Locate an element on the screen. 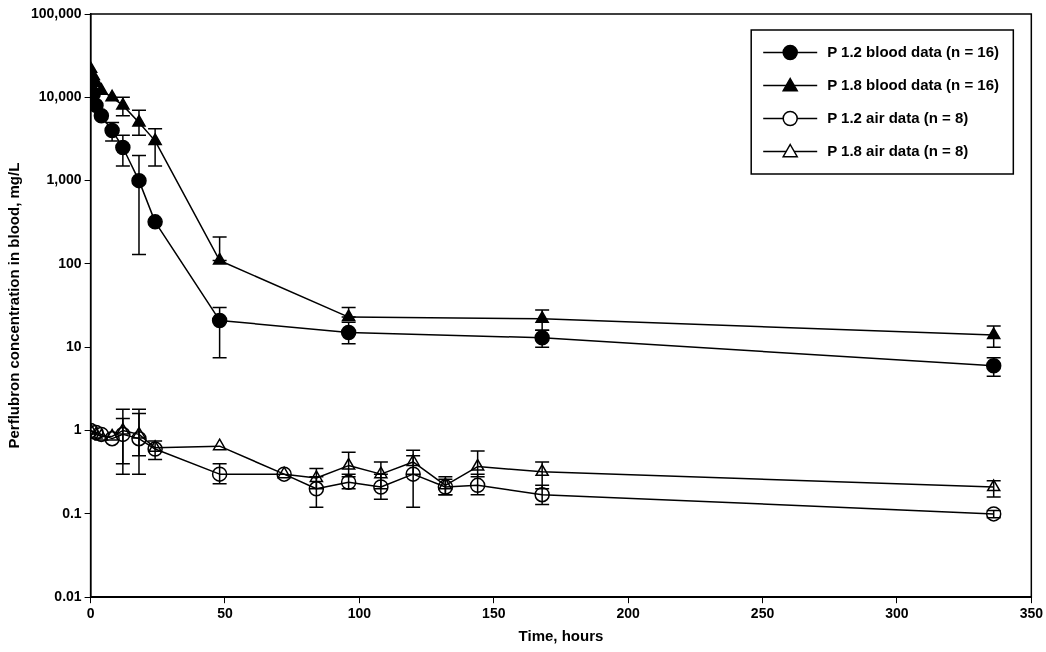 The image size is (1046, 652). legend-label: P 1.8 air data (n = 8) is located at coordinates (898, 150).